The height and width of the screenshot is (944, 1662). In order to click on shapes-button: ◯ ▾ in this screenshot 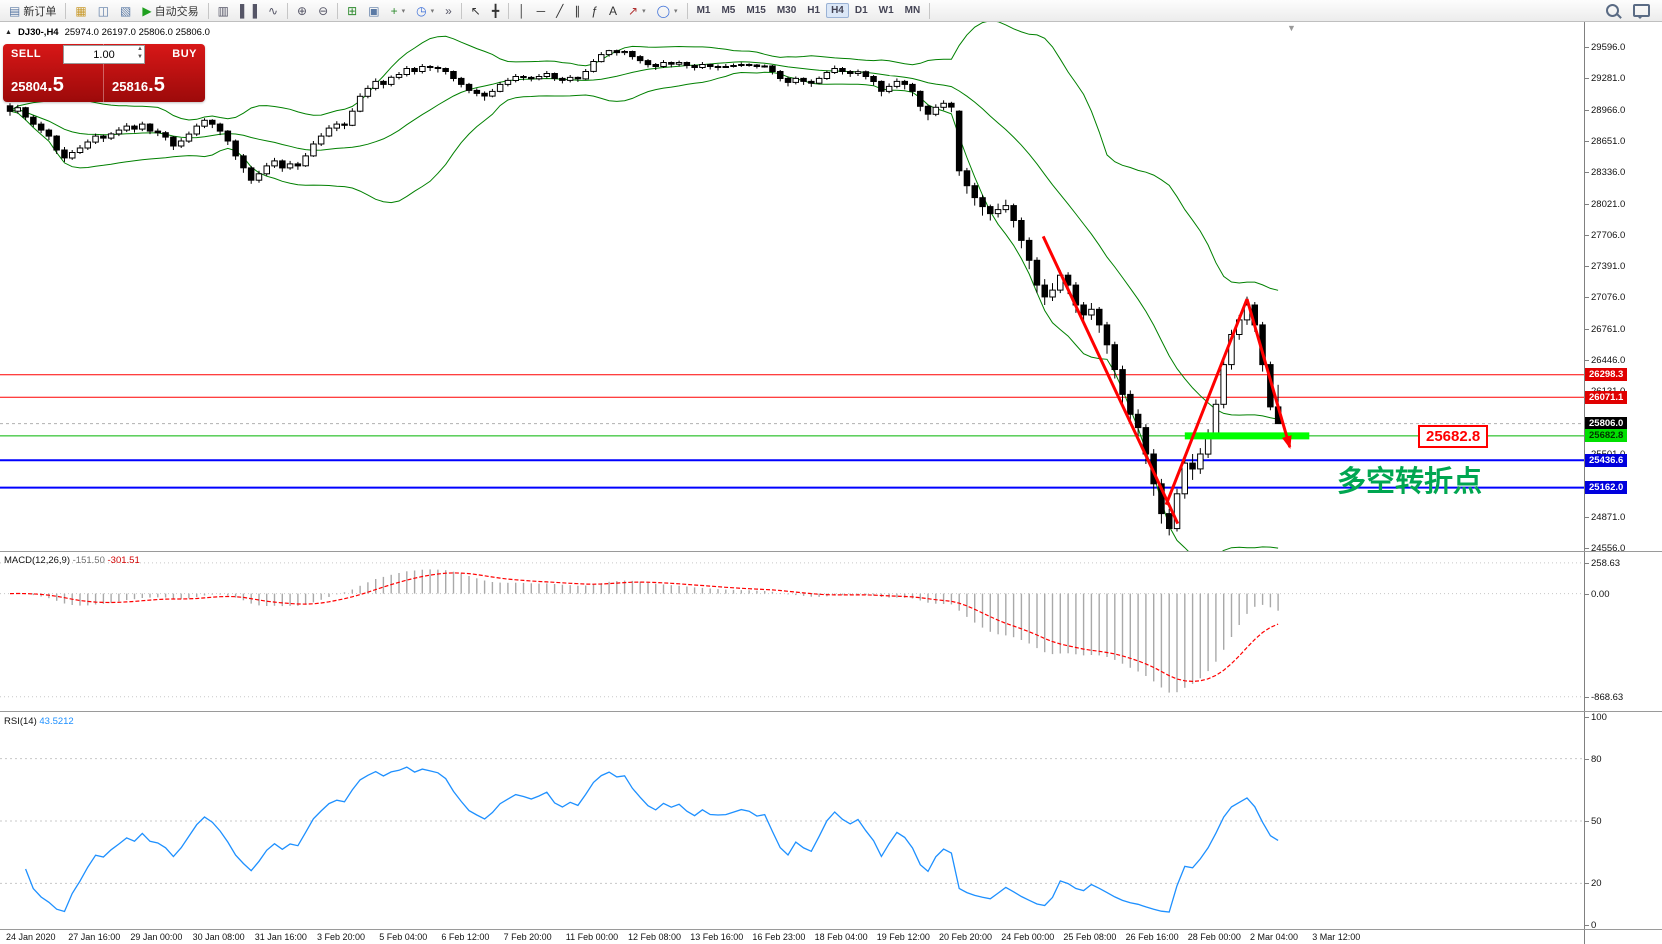, I will do `click(667, 10)`.